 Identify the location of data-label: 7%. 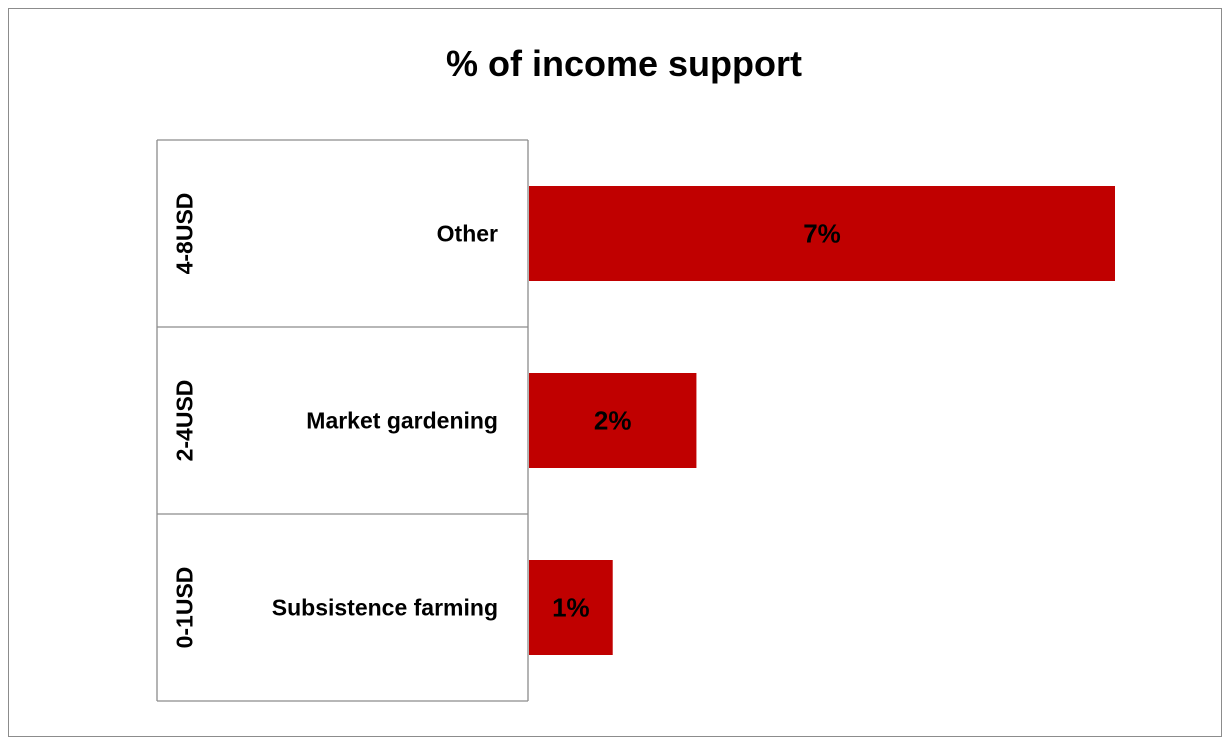
(822, 234).